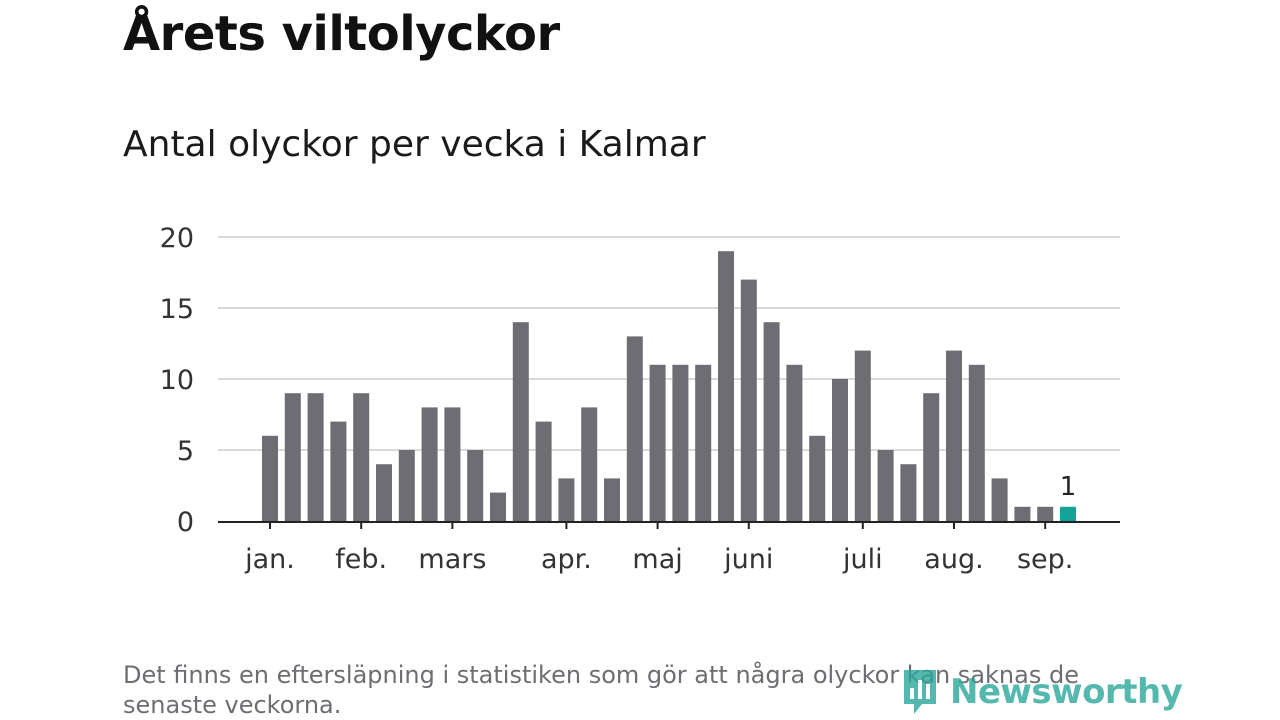 Image resolution: width=1280 pixels, height=720 pixels. Describe the element at coordinates (566, 559) in the screenshot. I see `x-tick-label: apr.` at that location.